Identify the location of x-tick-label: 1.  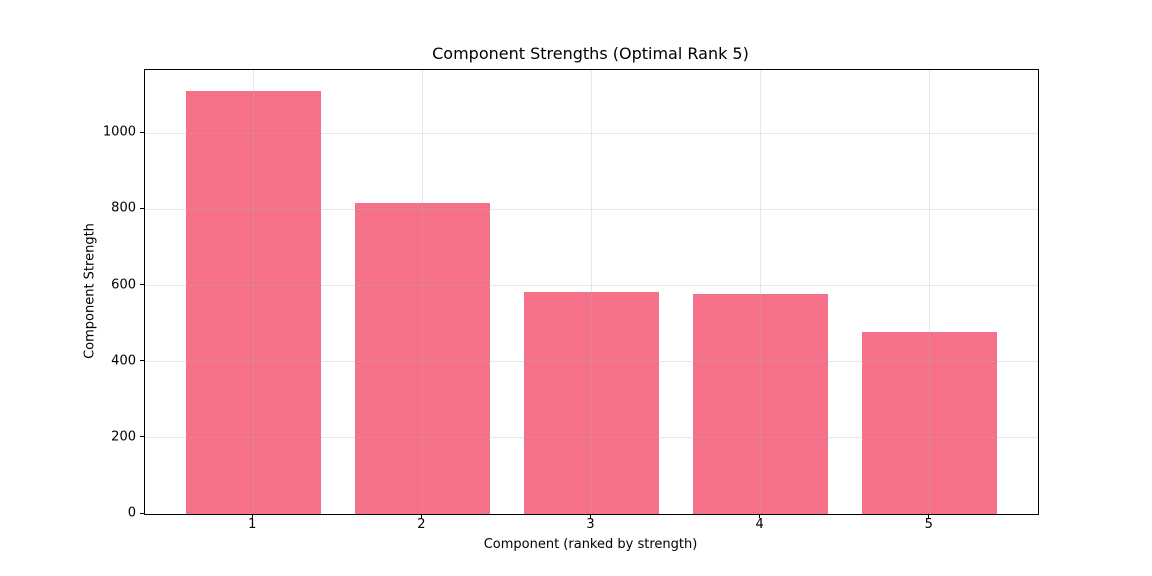
(252, 524).